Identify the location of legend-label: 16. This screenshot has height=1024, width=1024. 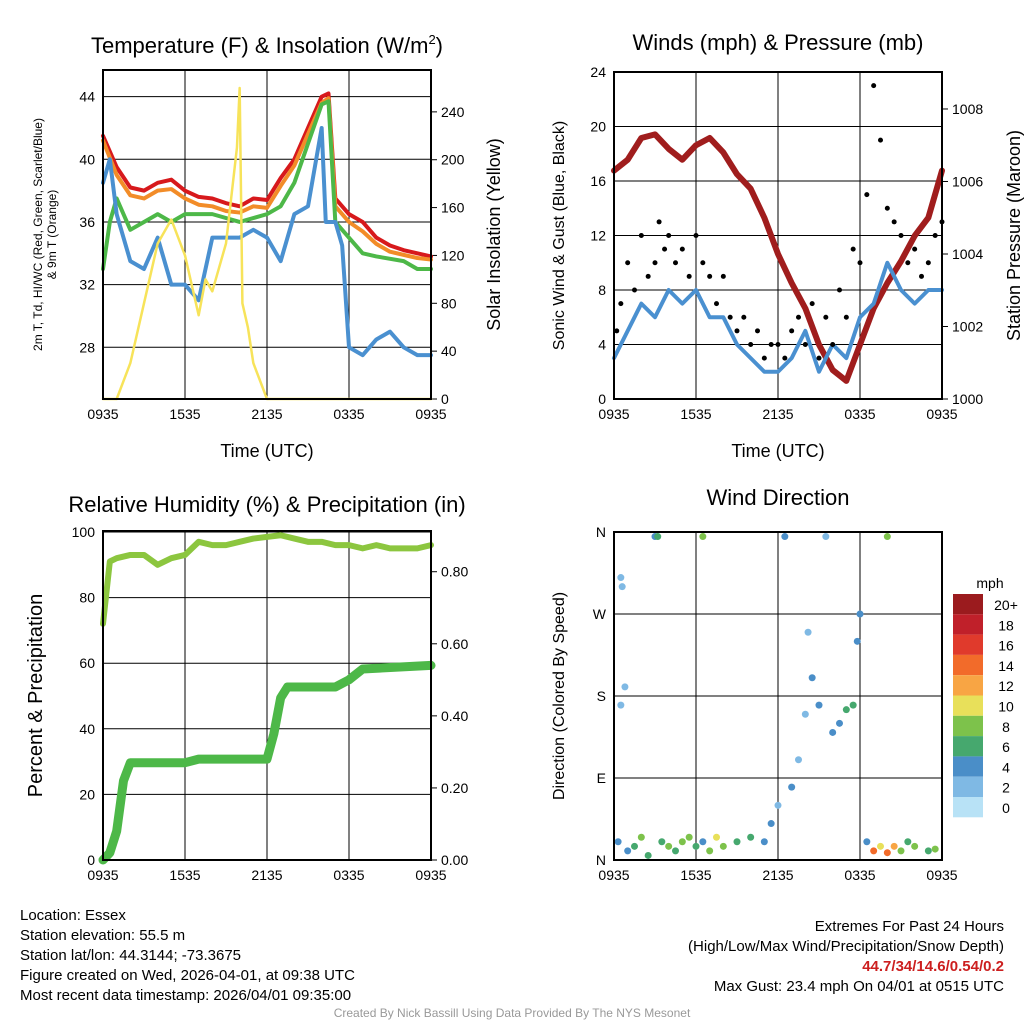
(1006, 646).